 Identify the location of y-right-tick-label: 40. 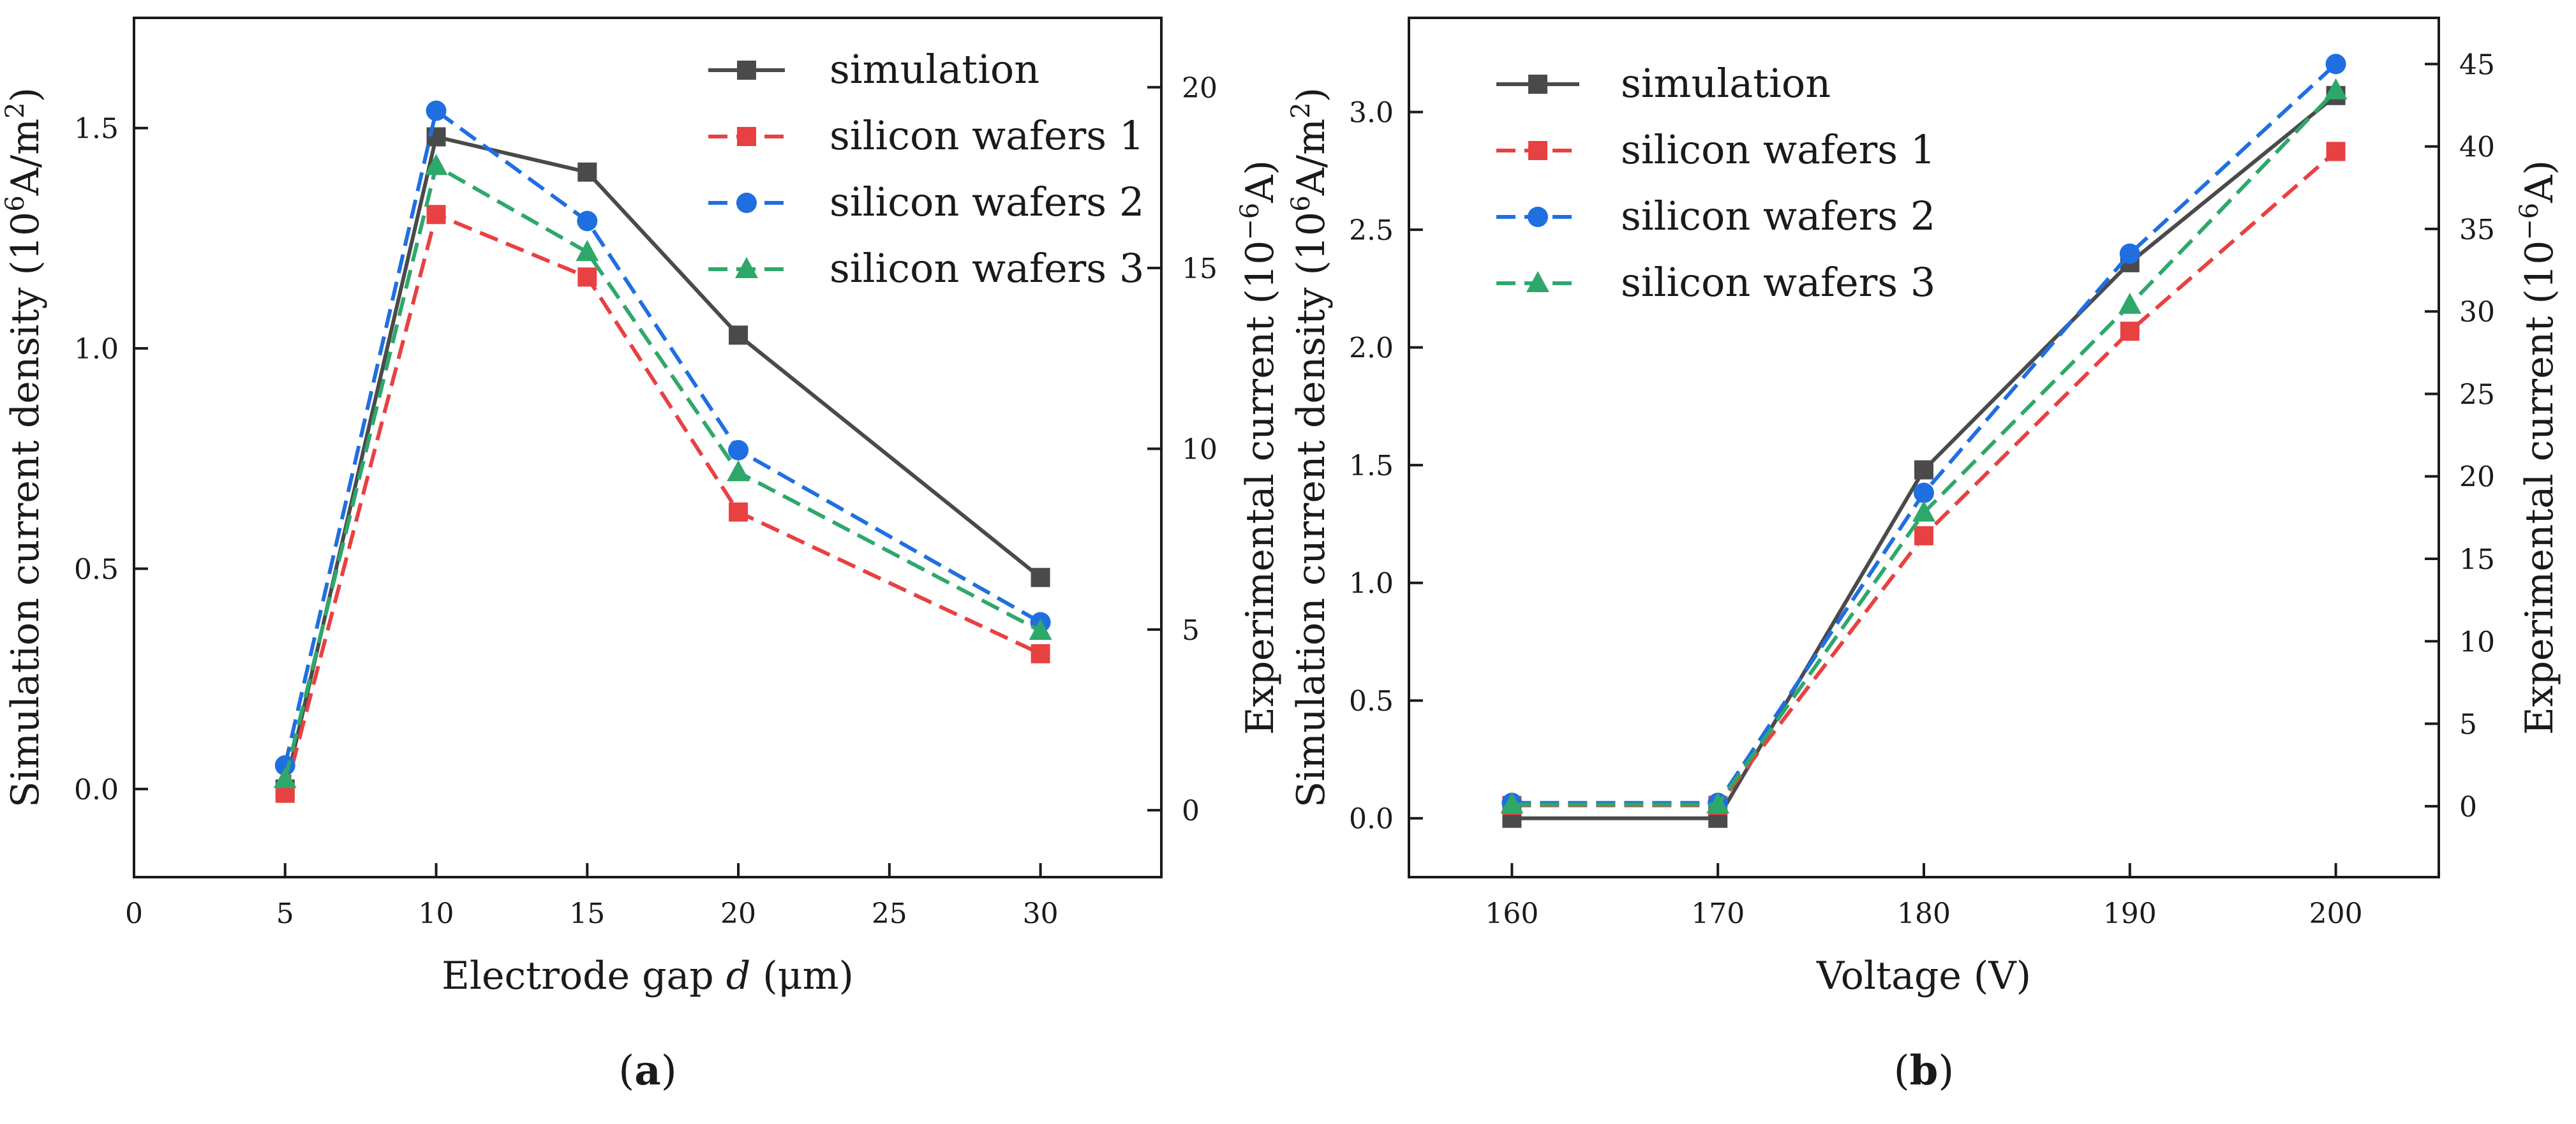
(2477, 147).